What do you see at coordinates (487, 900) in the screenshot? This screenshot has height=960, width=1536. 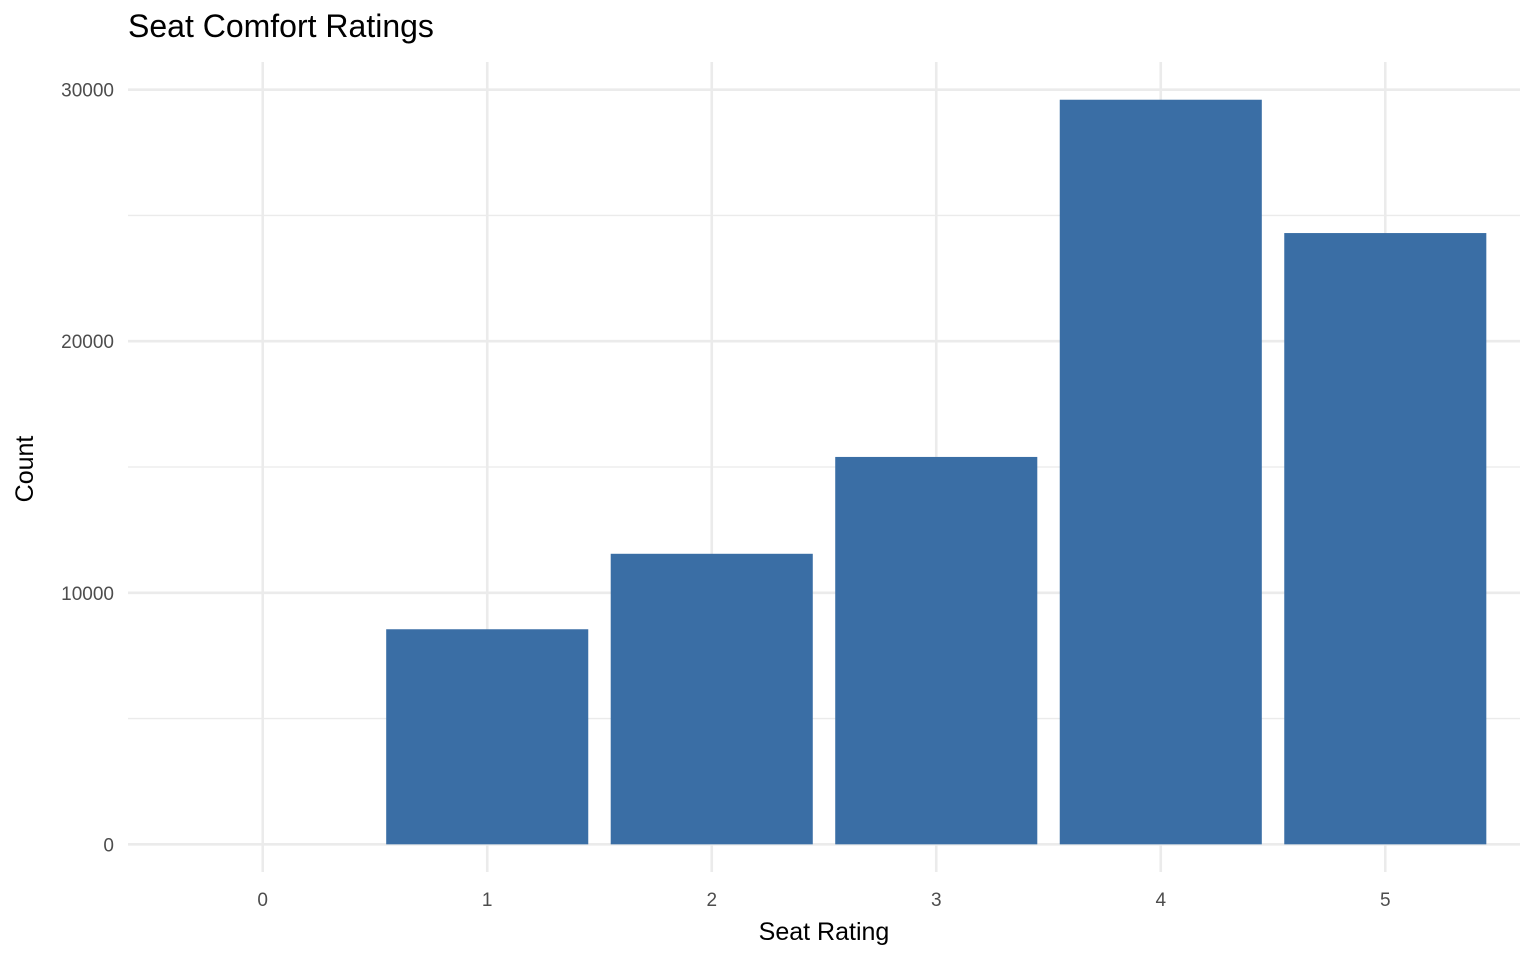 I see `x-tick-label: 1` at bounding box center [487, 900].